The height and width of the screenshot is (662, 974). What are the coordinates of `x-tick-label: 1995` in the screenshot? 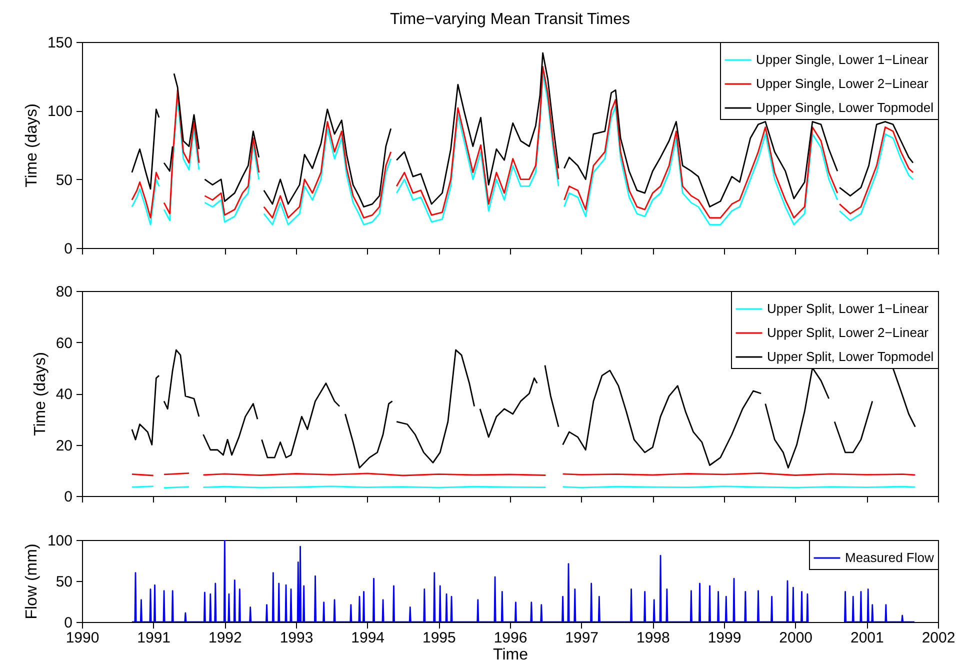 It's located at (439, 638).